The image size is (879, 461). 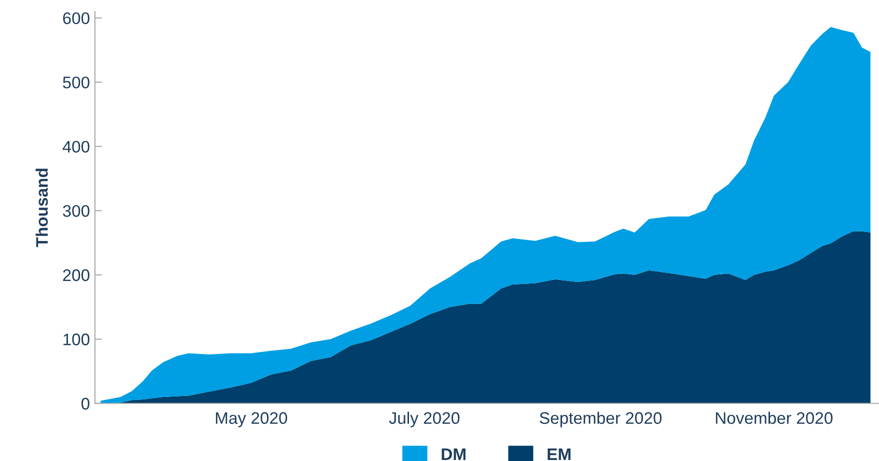 I want to click on y-axis-title: Thousand, so click(x=42, y=208).